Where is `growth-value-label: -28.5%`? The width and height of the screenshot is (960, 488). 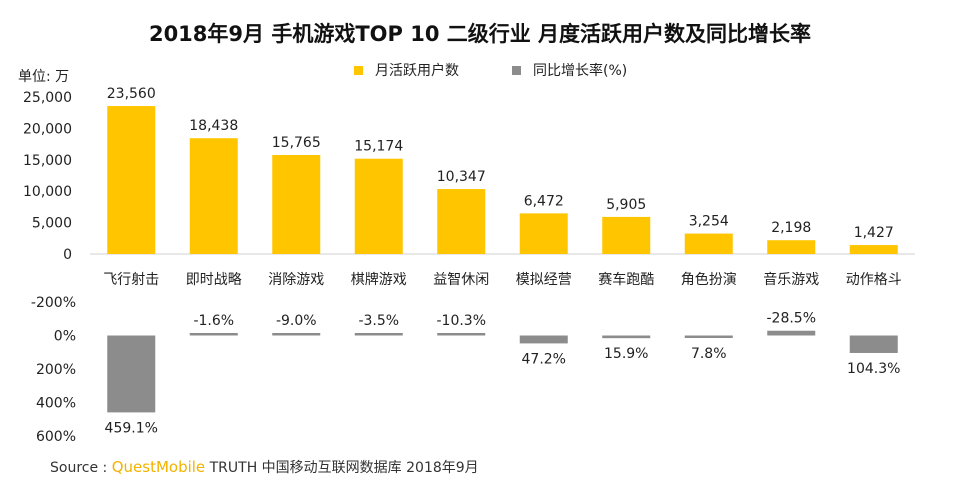
growth-value-label: -28.5% is located at coordinates (791, 319).